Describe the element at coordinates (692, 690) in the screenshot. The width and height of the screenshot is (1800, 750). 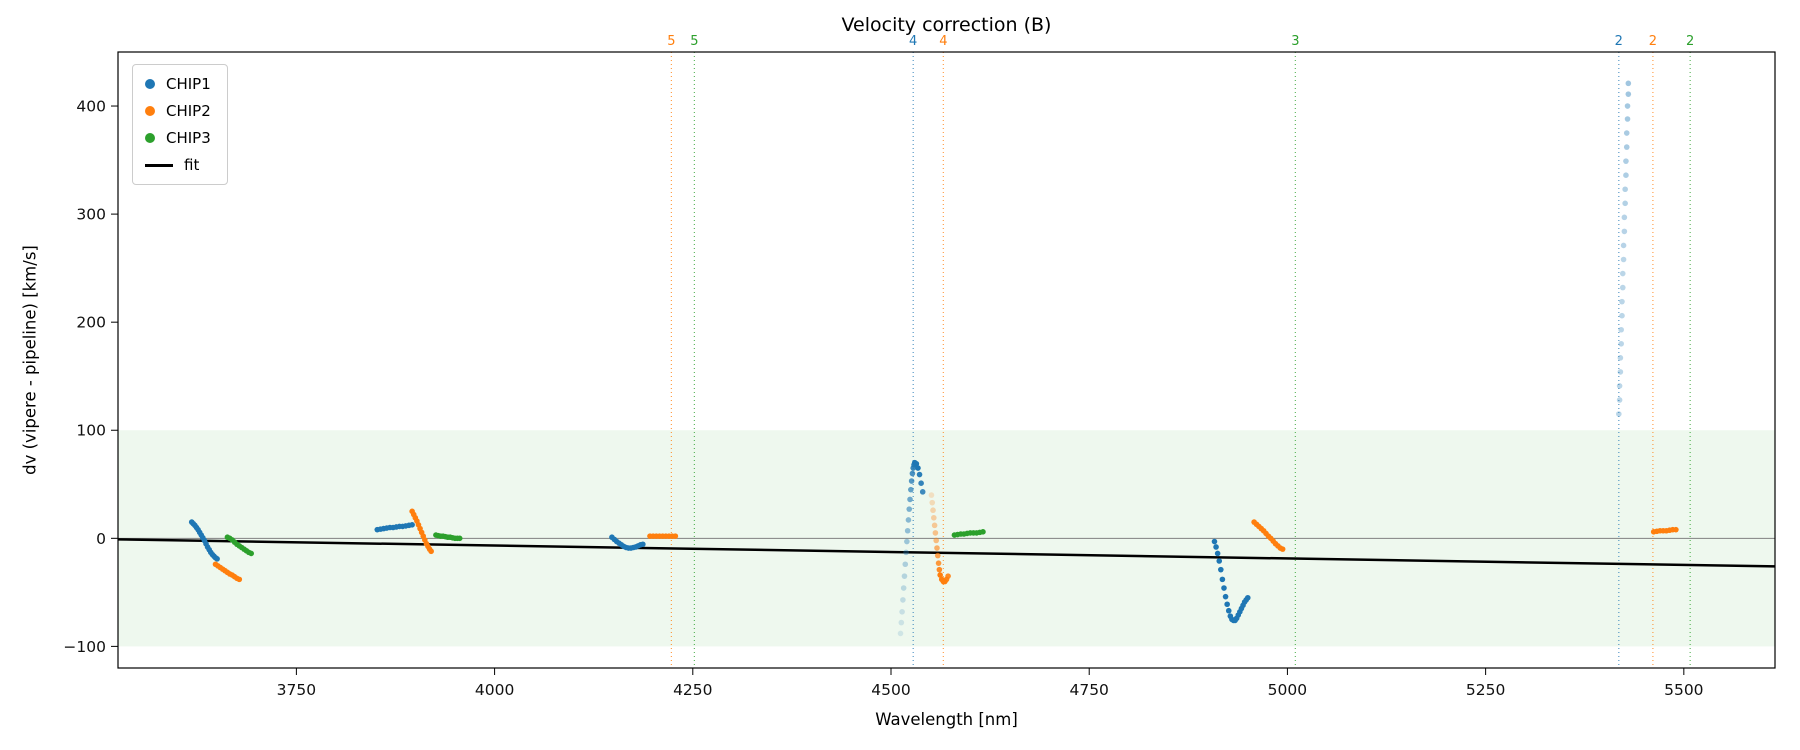
I see `x-tick-label: 4250` at that location.